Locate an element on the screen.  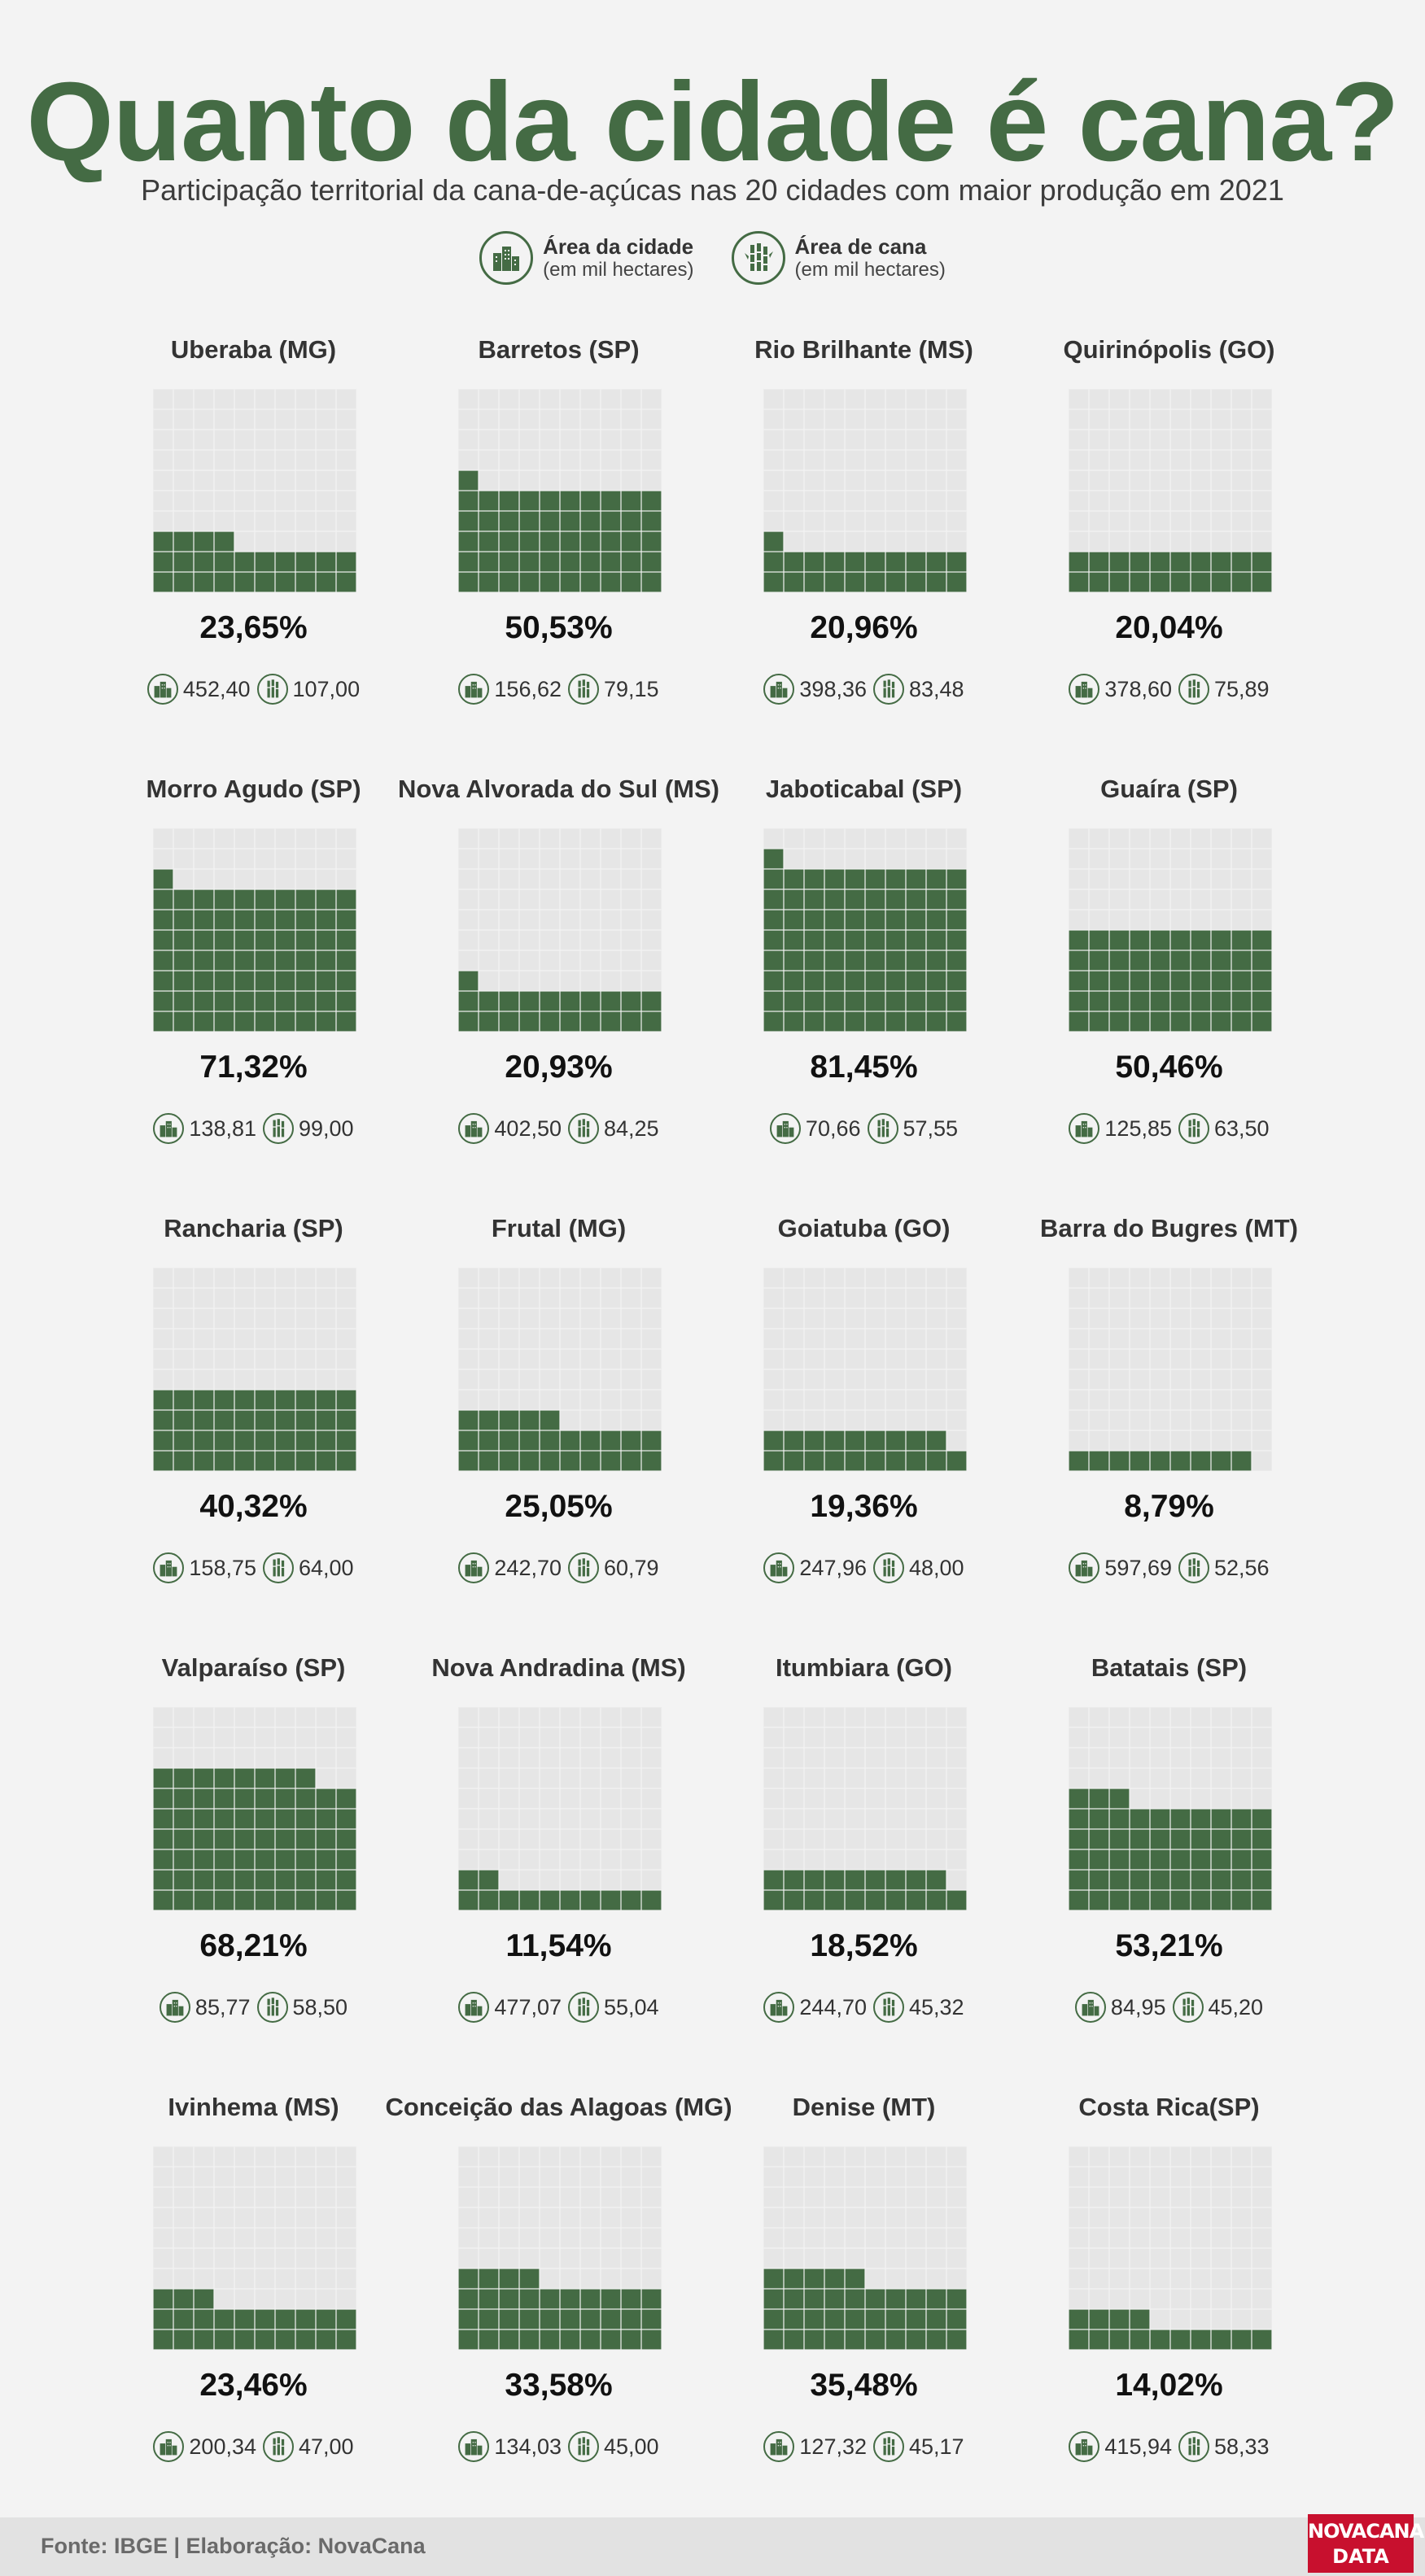
city-name: Costa Rica(SP) is located at coordinates (1169, 2107).